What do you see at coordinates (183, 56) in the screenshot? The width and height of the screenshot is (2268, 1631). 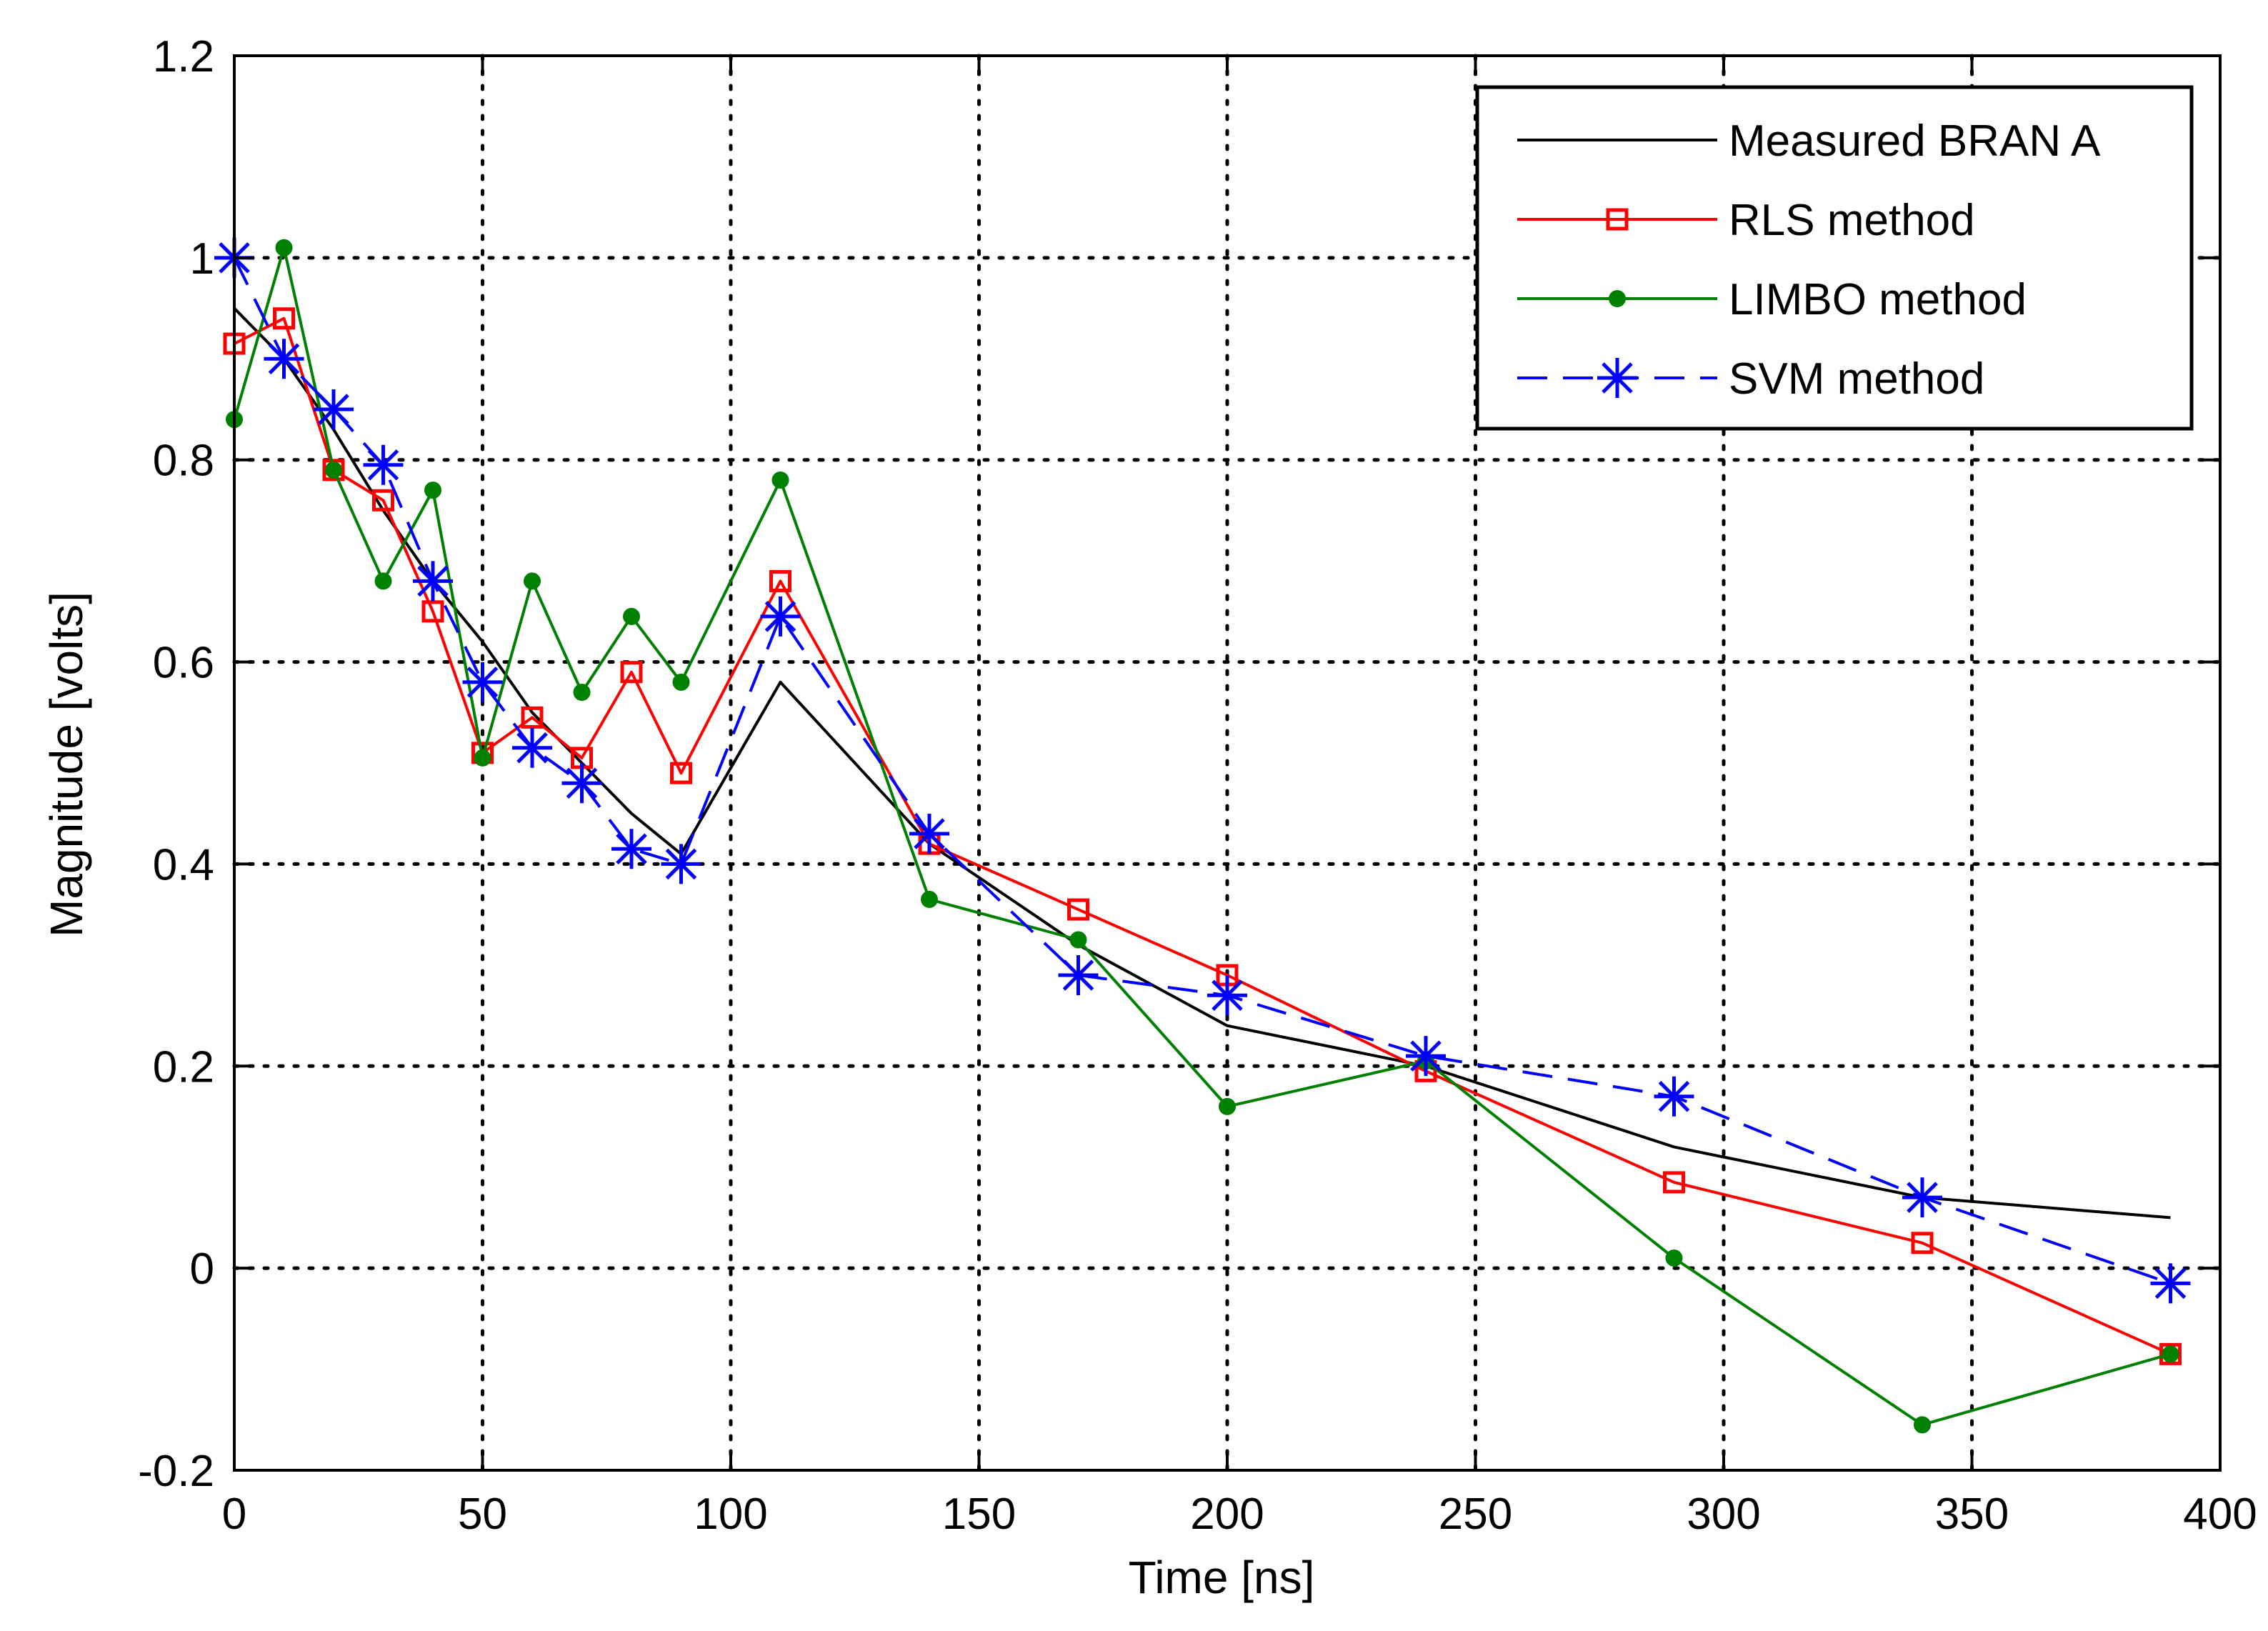 I see `y-tick-label: 1.2` at bounding box center [183, 56].